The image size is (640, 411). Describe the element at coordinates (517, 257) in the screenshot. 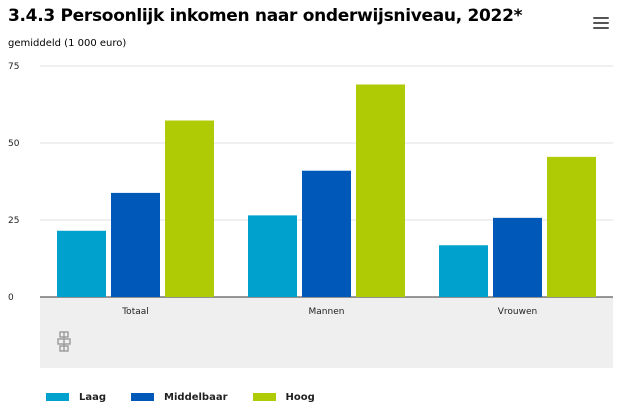

I see `bar-middelbaar-vrouwen` at that location.